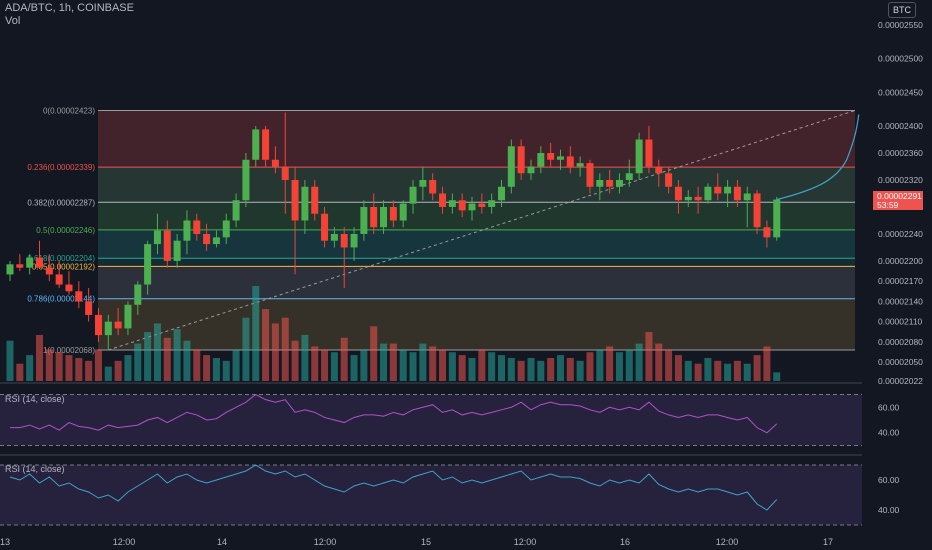 The width and height of the screenshot is (932, 550). Describe the element at coordinates (69, 350) in the screenshot. I see `fib-level-label: 1(0.00002068)` at that location.